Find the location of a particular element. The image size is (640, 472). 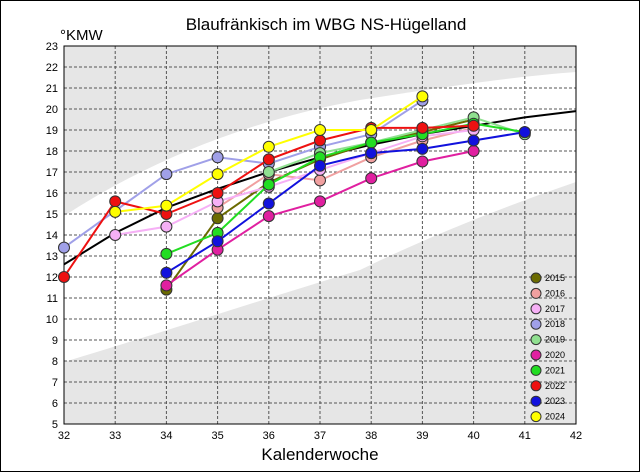

y-tick-label: 19 is located at coordinates (52, 131).